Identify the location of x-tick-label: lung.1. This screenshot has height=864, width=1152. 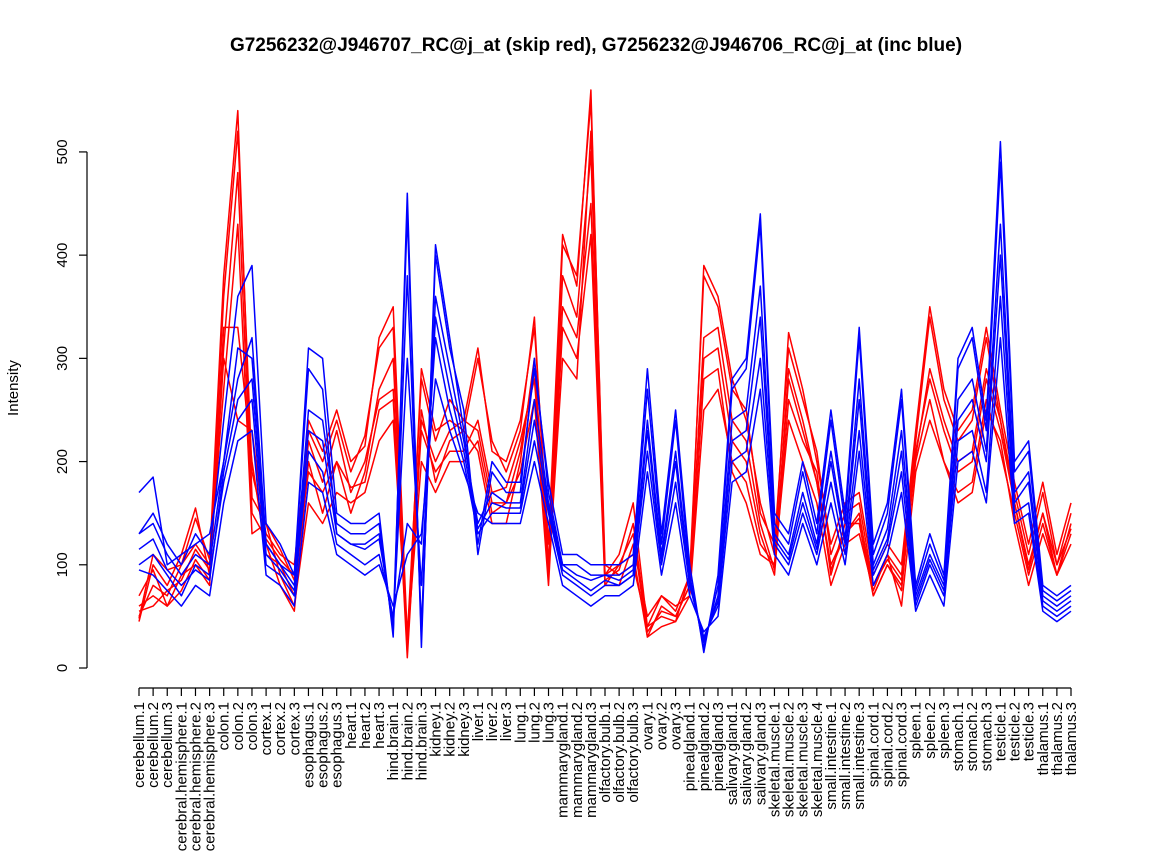
(520, 722).